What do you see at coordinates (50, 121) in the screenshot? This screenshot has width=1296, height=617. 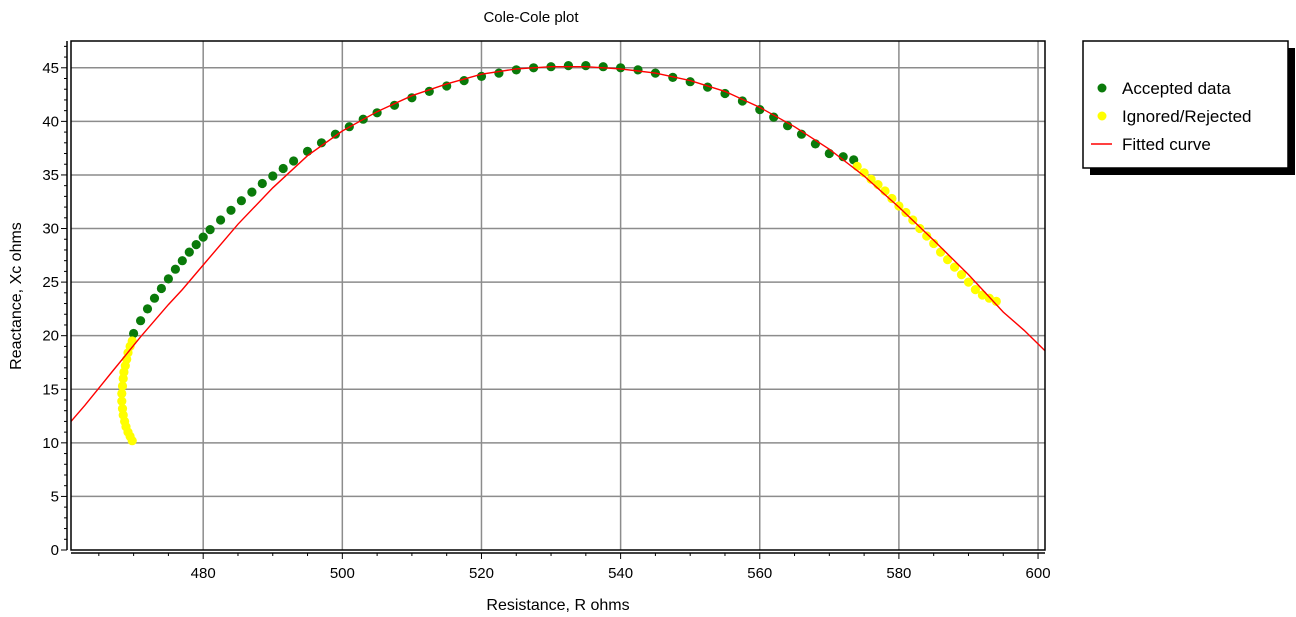 I see `y-tick-label: 40` at bounding box center [50, 121].